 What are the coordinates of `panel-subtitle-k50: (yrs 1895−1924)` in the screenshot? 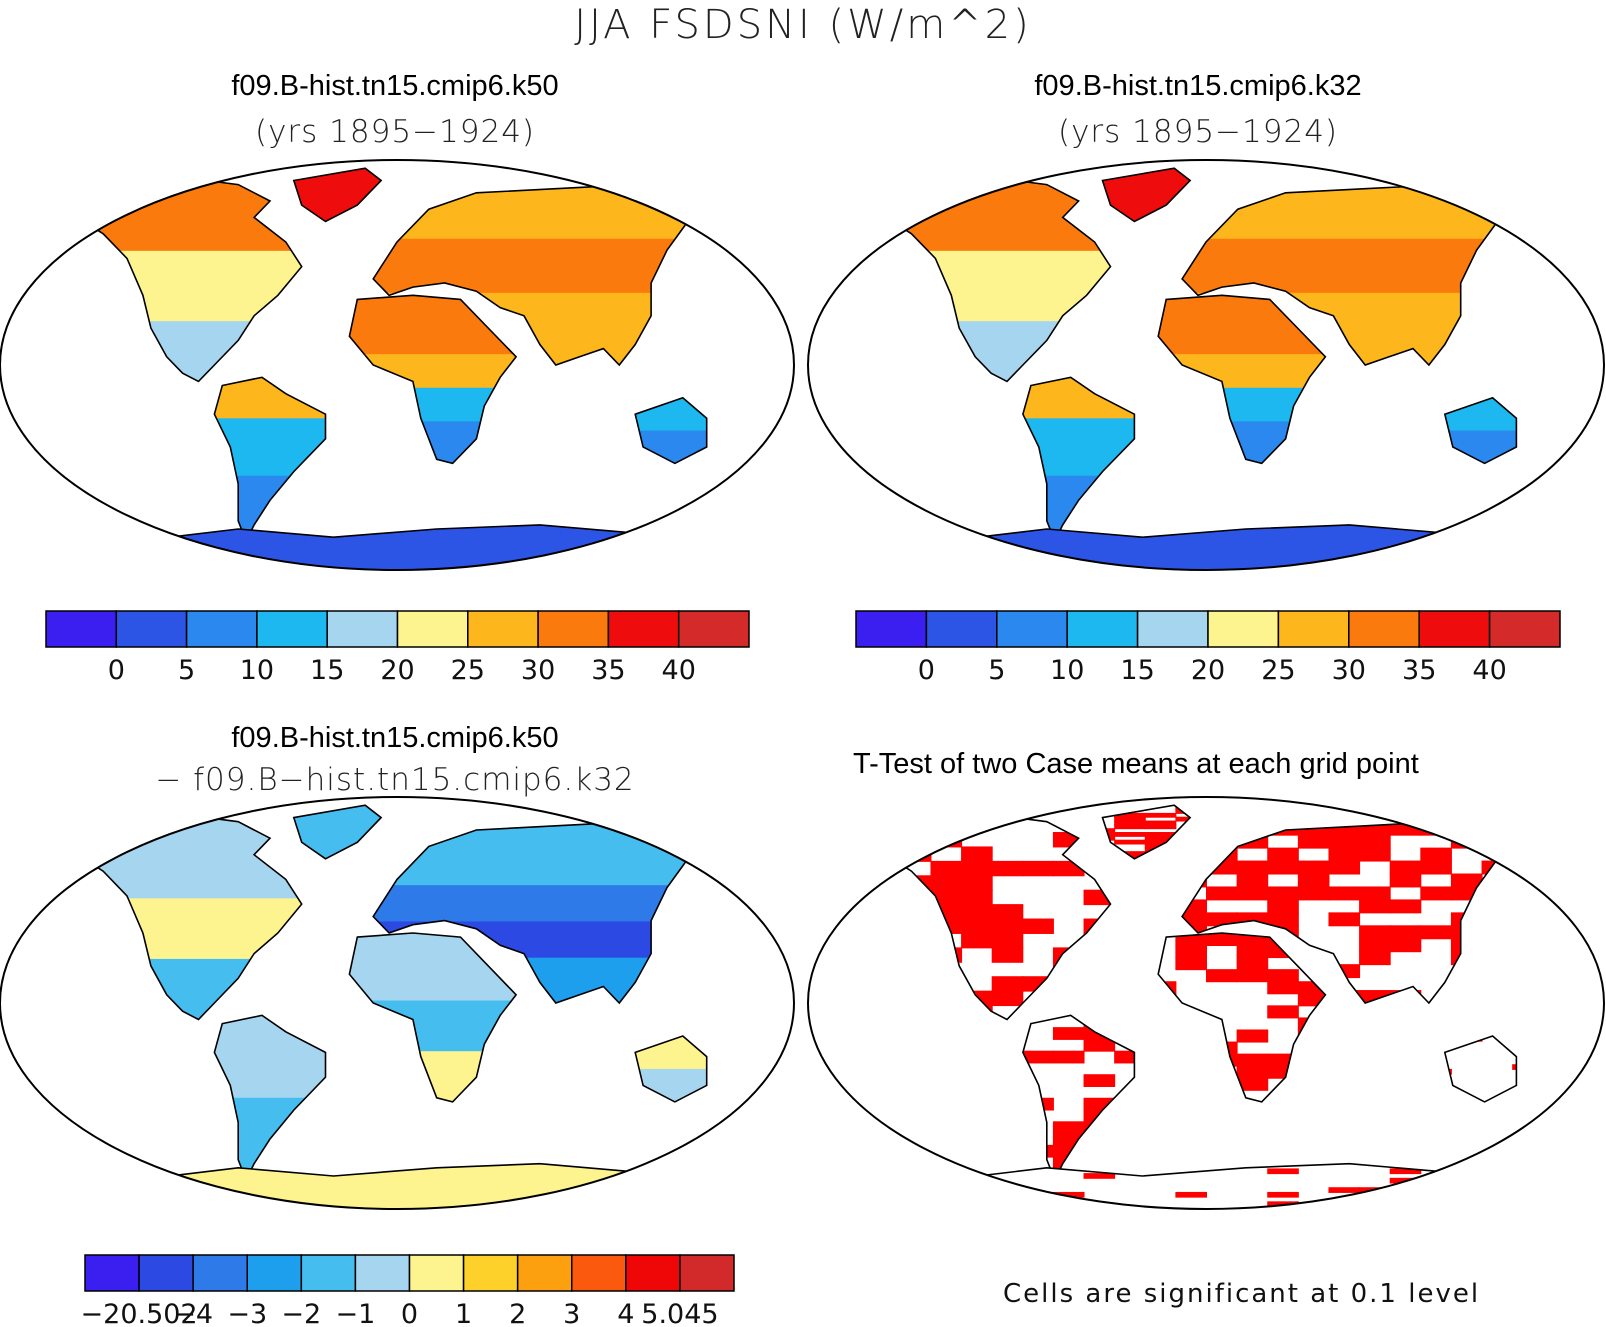 It's located at (395, 132).